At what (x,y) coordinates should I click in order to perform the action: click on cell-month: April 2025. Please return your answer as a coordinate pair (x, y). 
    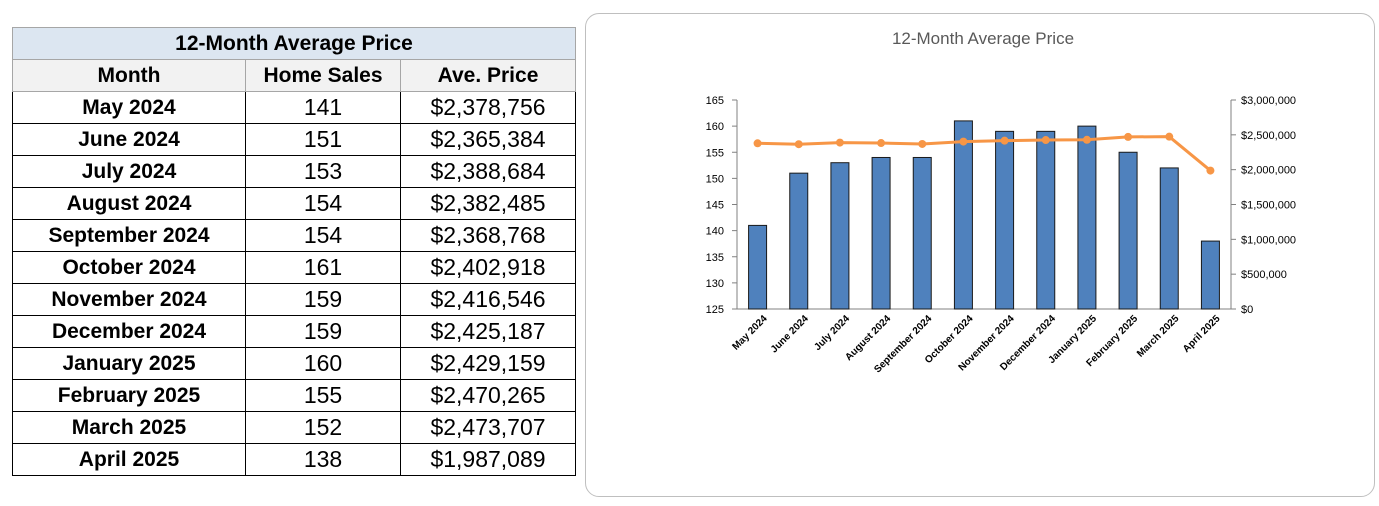
    Looking at the image, I should click on (129, 459).